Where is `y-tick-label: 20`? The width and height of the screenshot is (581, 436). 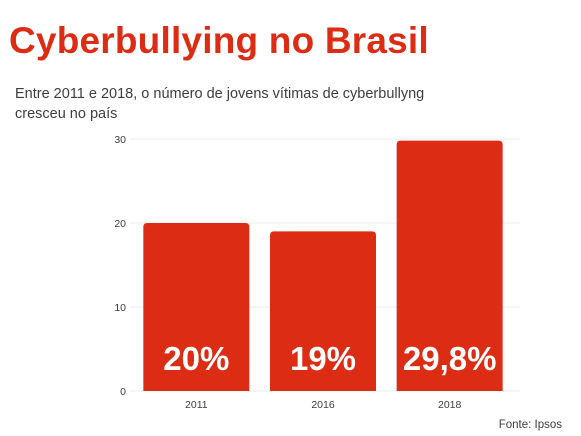 y-tick-label: 20 is located at coordinates (120, 224).